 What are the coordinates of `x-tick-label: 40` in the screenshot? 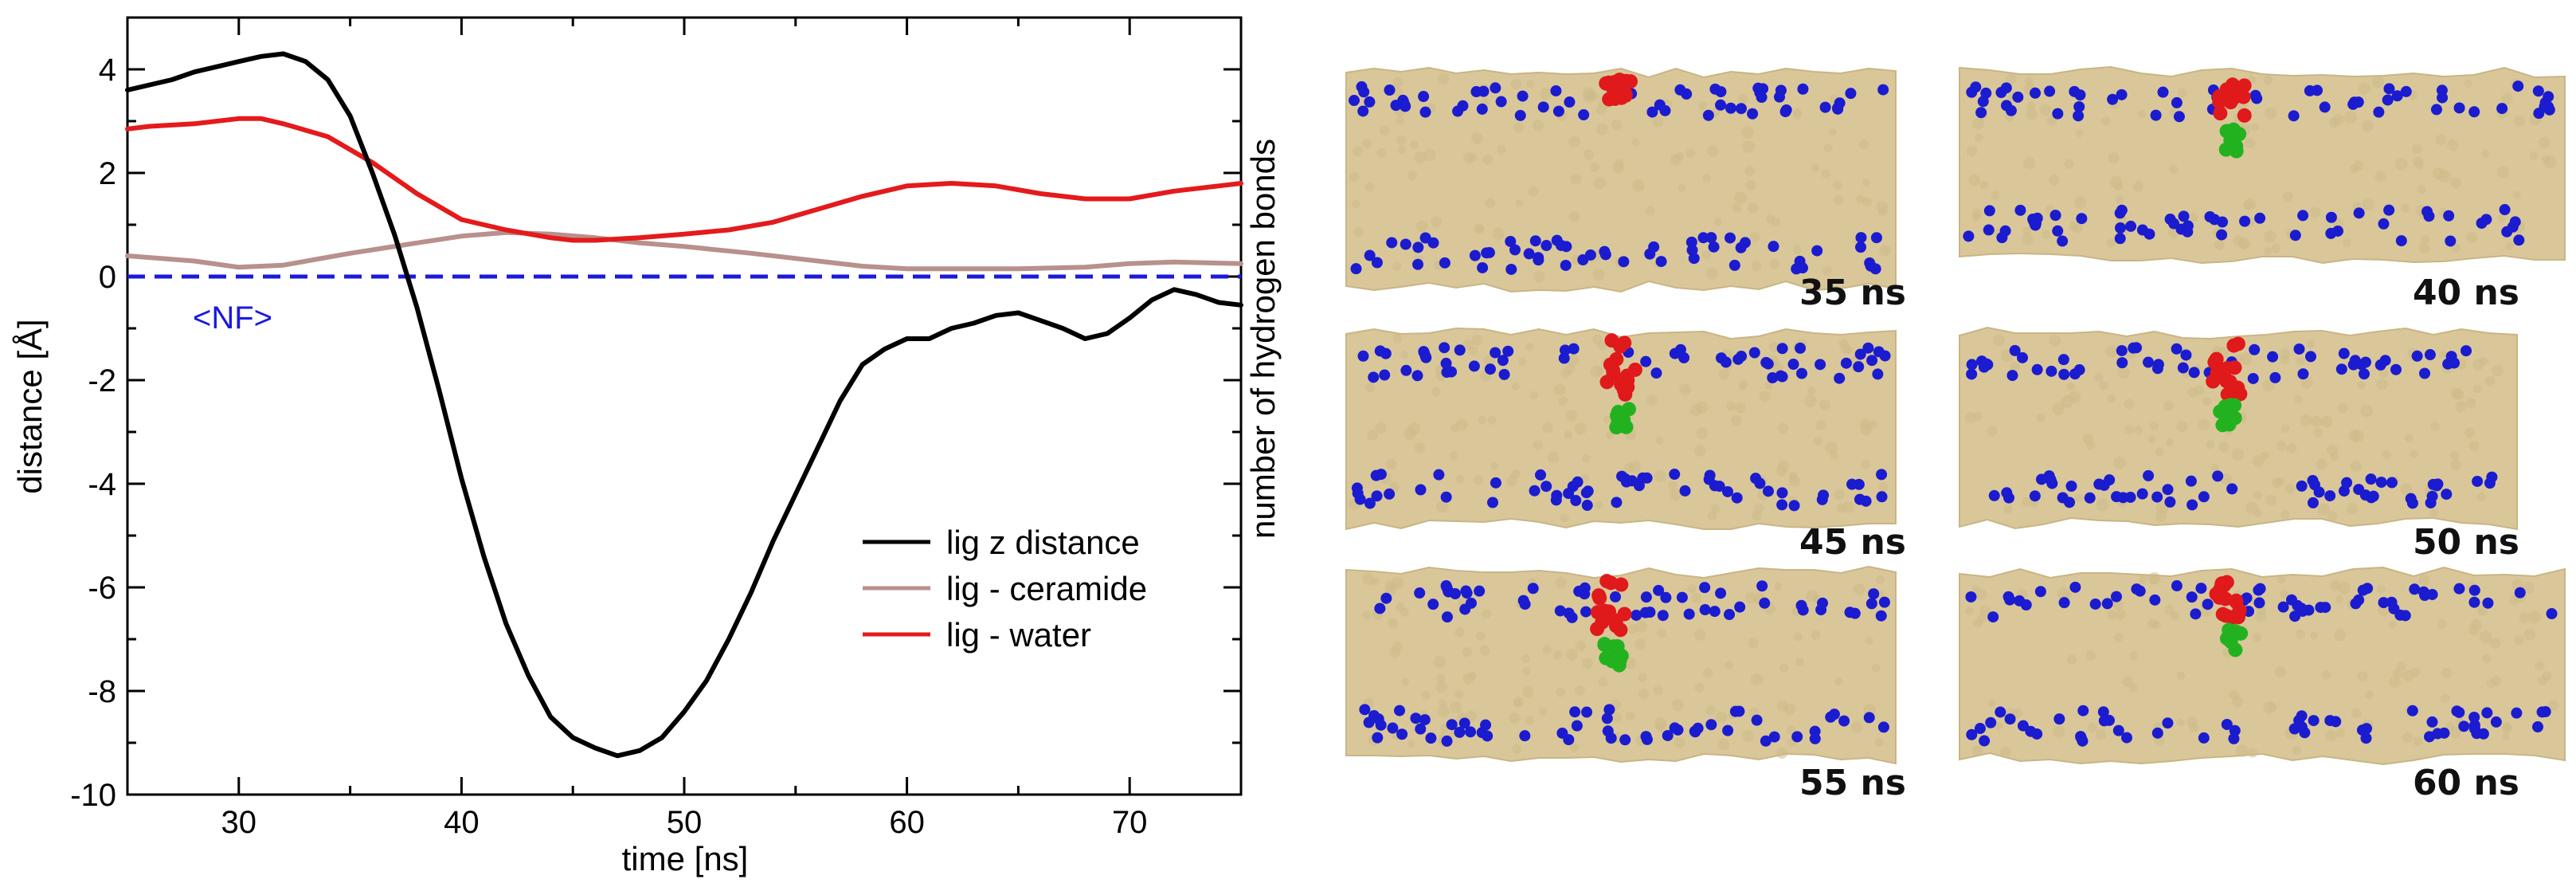 It's located at (462, 822).